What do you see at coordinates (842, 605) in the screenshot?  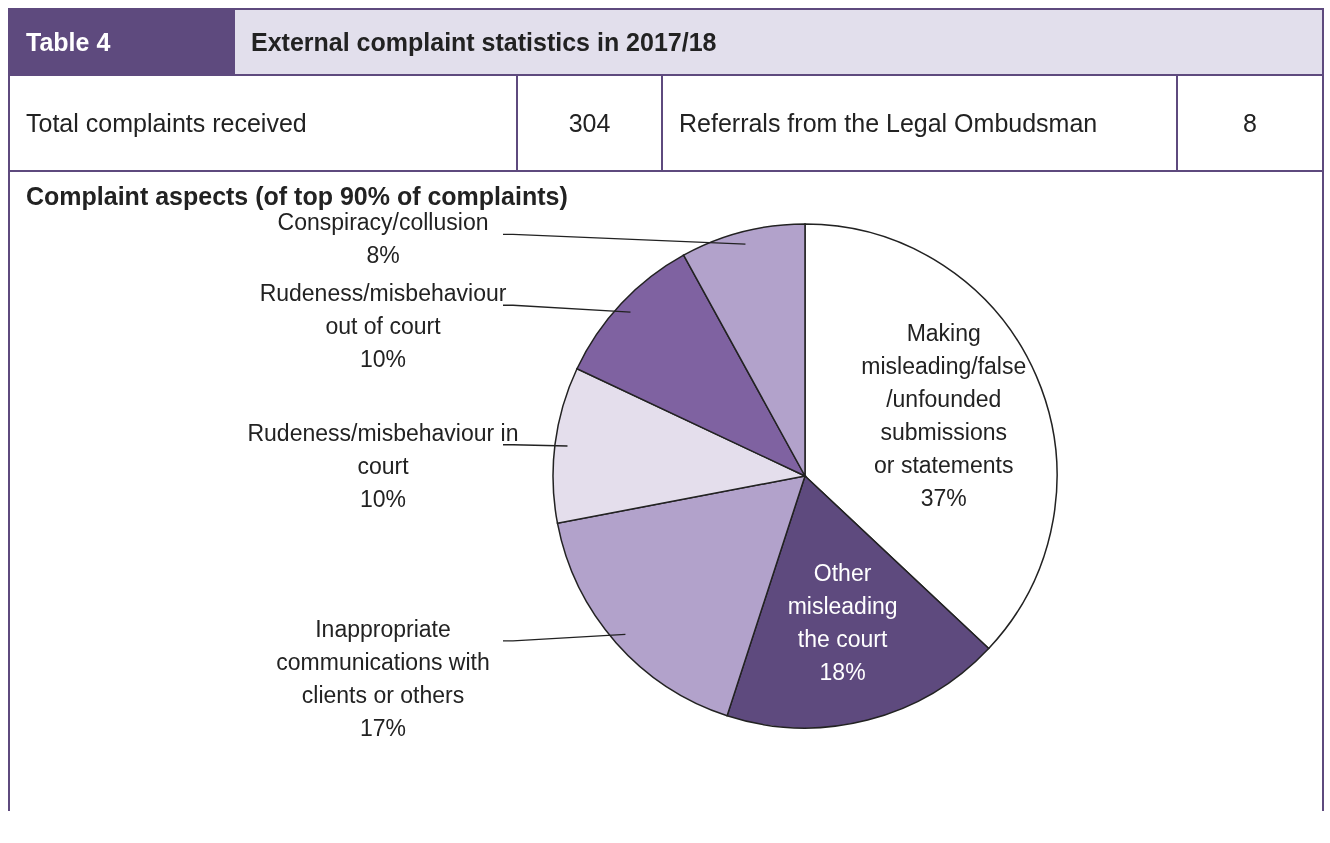 I see `slice-label: Other misleading the court` at bounding box center [842, 605].